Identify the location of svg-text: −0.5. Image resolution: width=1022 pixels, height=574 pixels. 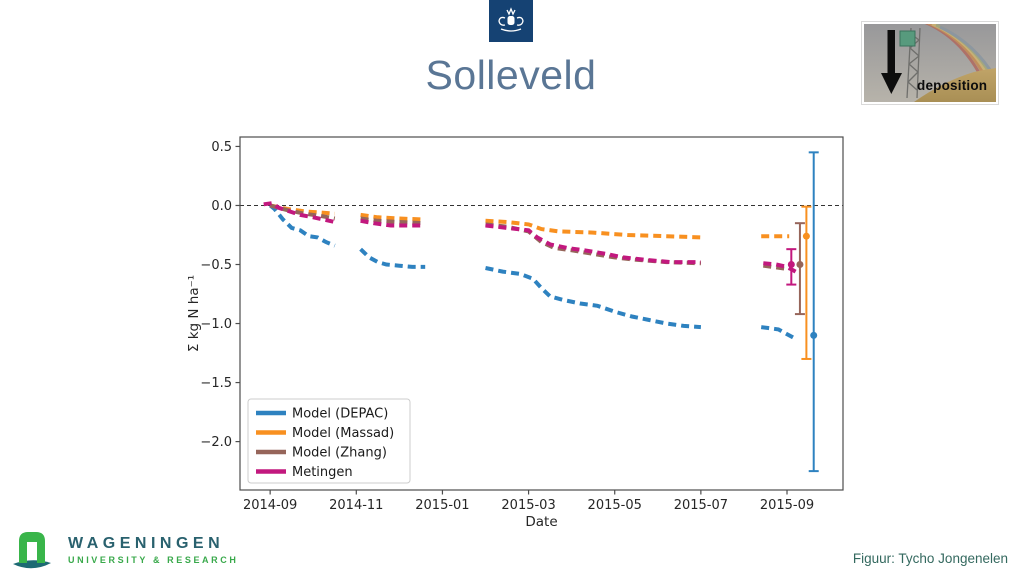
(216, 265).